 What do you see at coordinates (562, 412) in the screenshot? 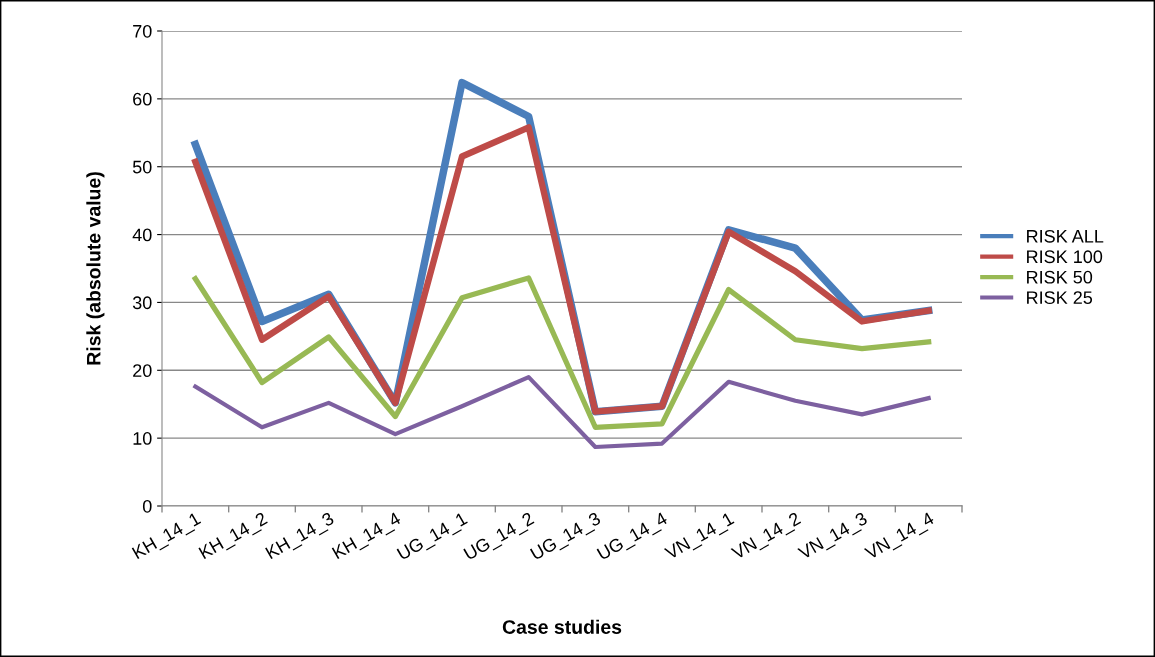
I see `line-series` at bounding box center [562, 412].